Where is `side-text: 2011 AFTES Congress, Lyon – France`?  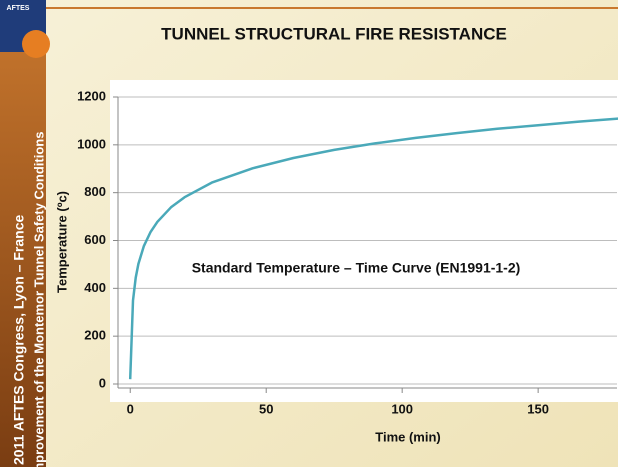
side-text: 2011 AFTES Congress, Lyon – France is located at coordinates (19, 340).